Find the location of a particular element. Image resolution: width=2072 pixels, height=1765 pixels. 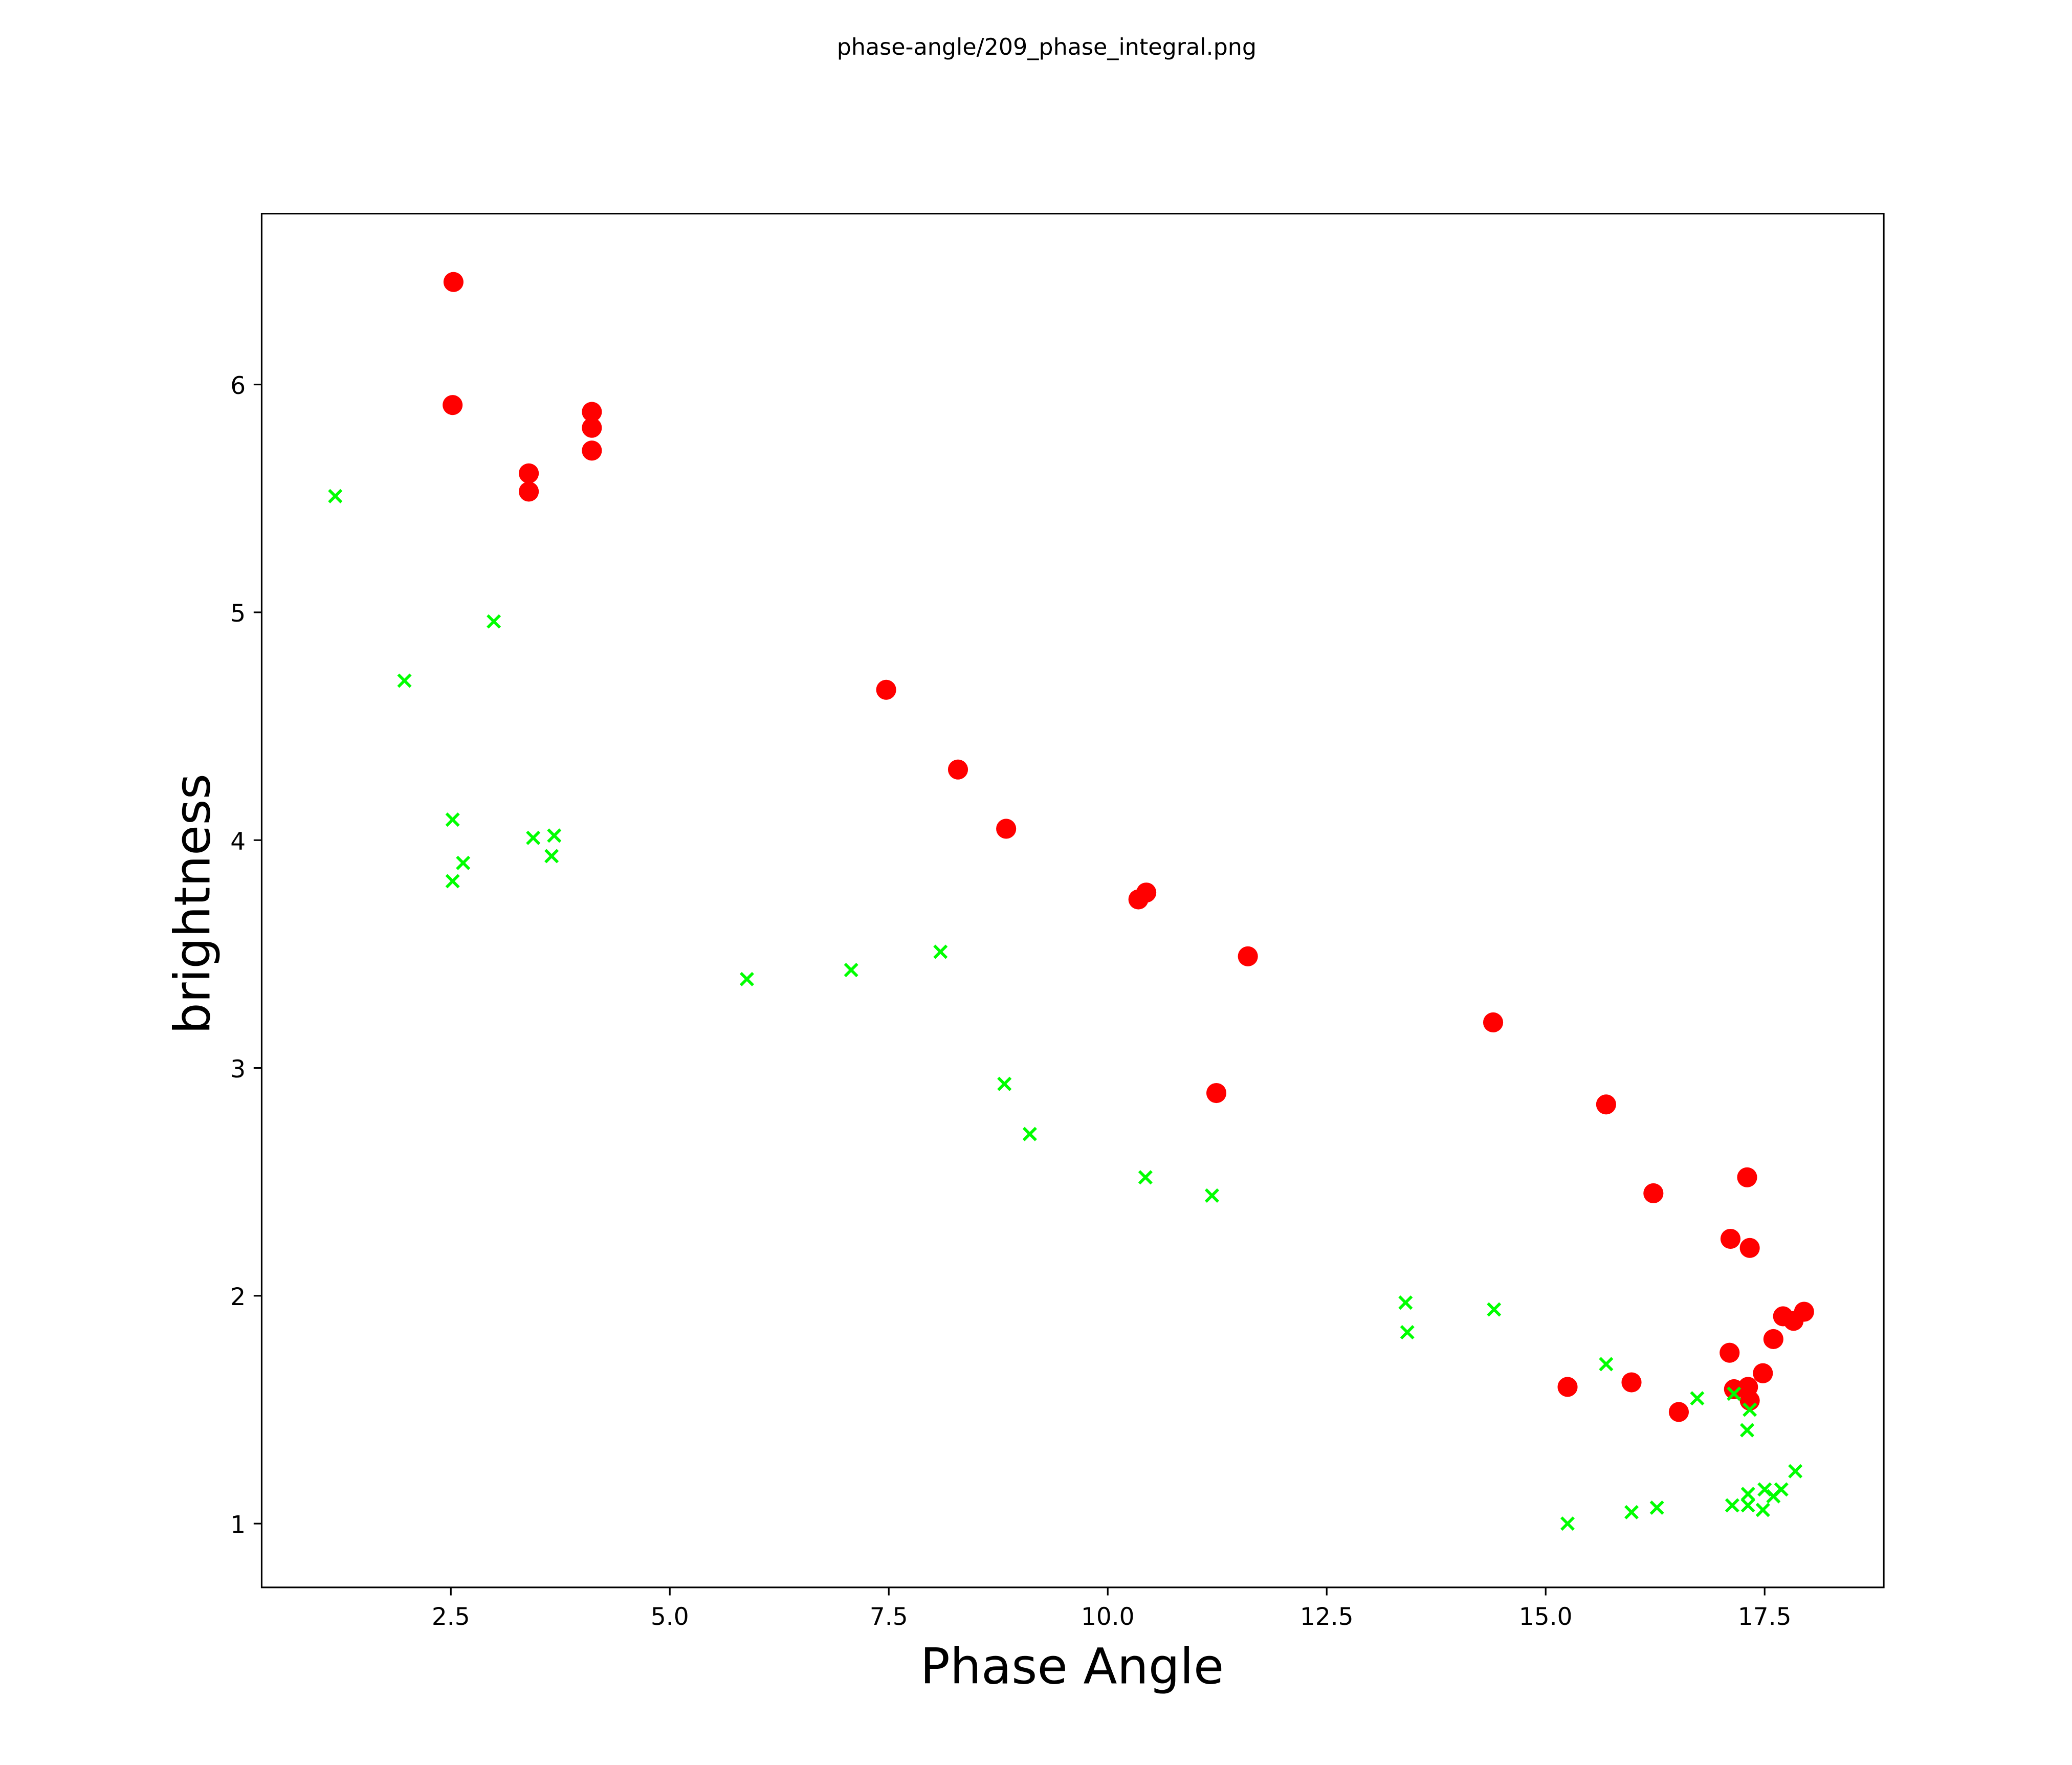

y-axis-label: brightness is located at coordinates (193, 904).